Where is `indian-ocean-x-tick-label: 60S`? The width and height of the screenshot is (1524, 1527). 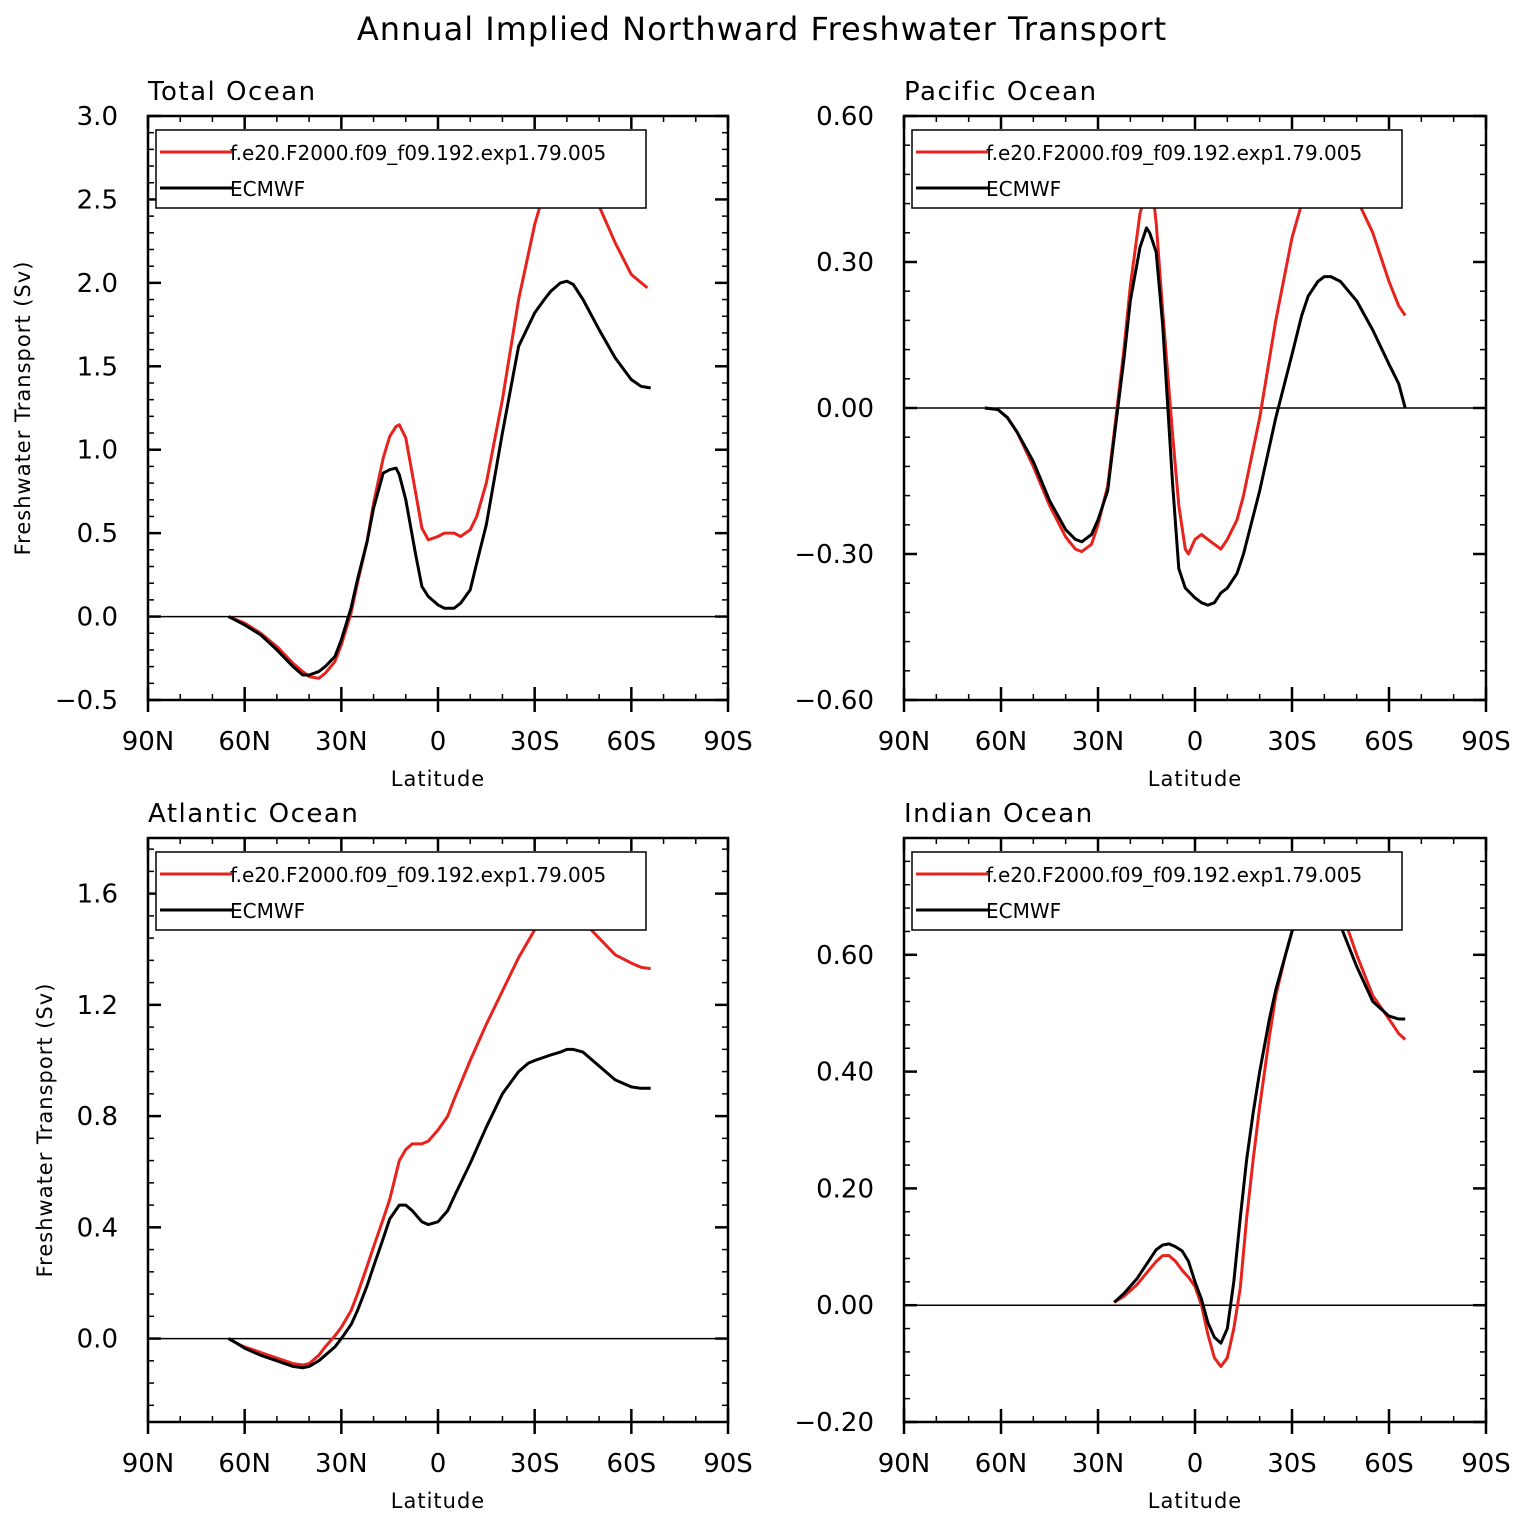
indian-ocean-x-tick-label: 60S is located at coordinates (1389, 1464).